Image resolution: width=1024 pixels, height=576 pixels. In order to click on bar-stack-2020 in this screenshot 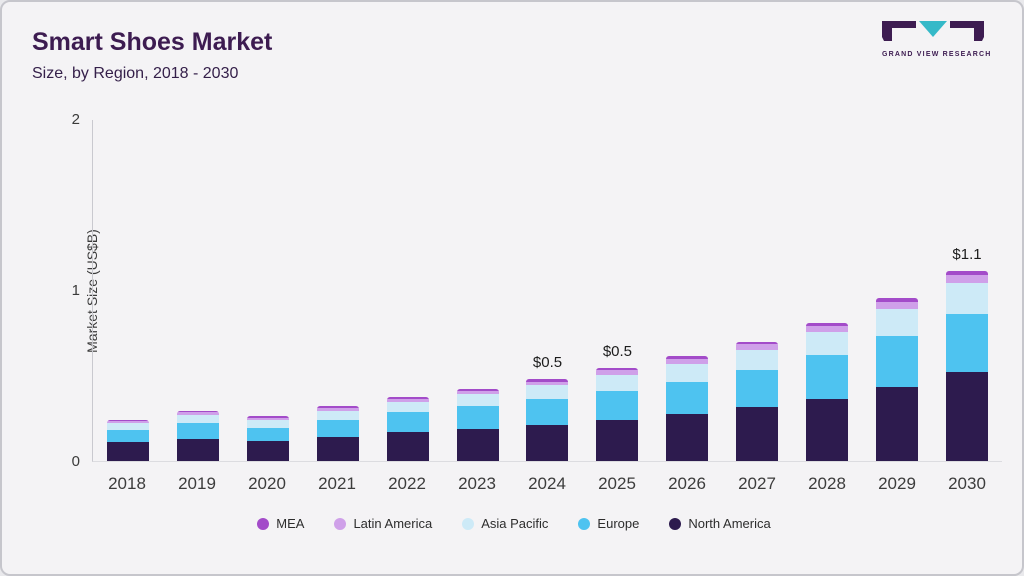, I will do `click(267, 438)`.